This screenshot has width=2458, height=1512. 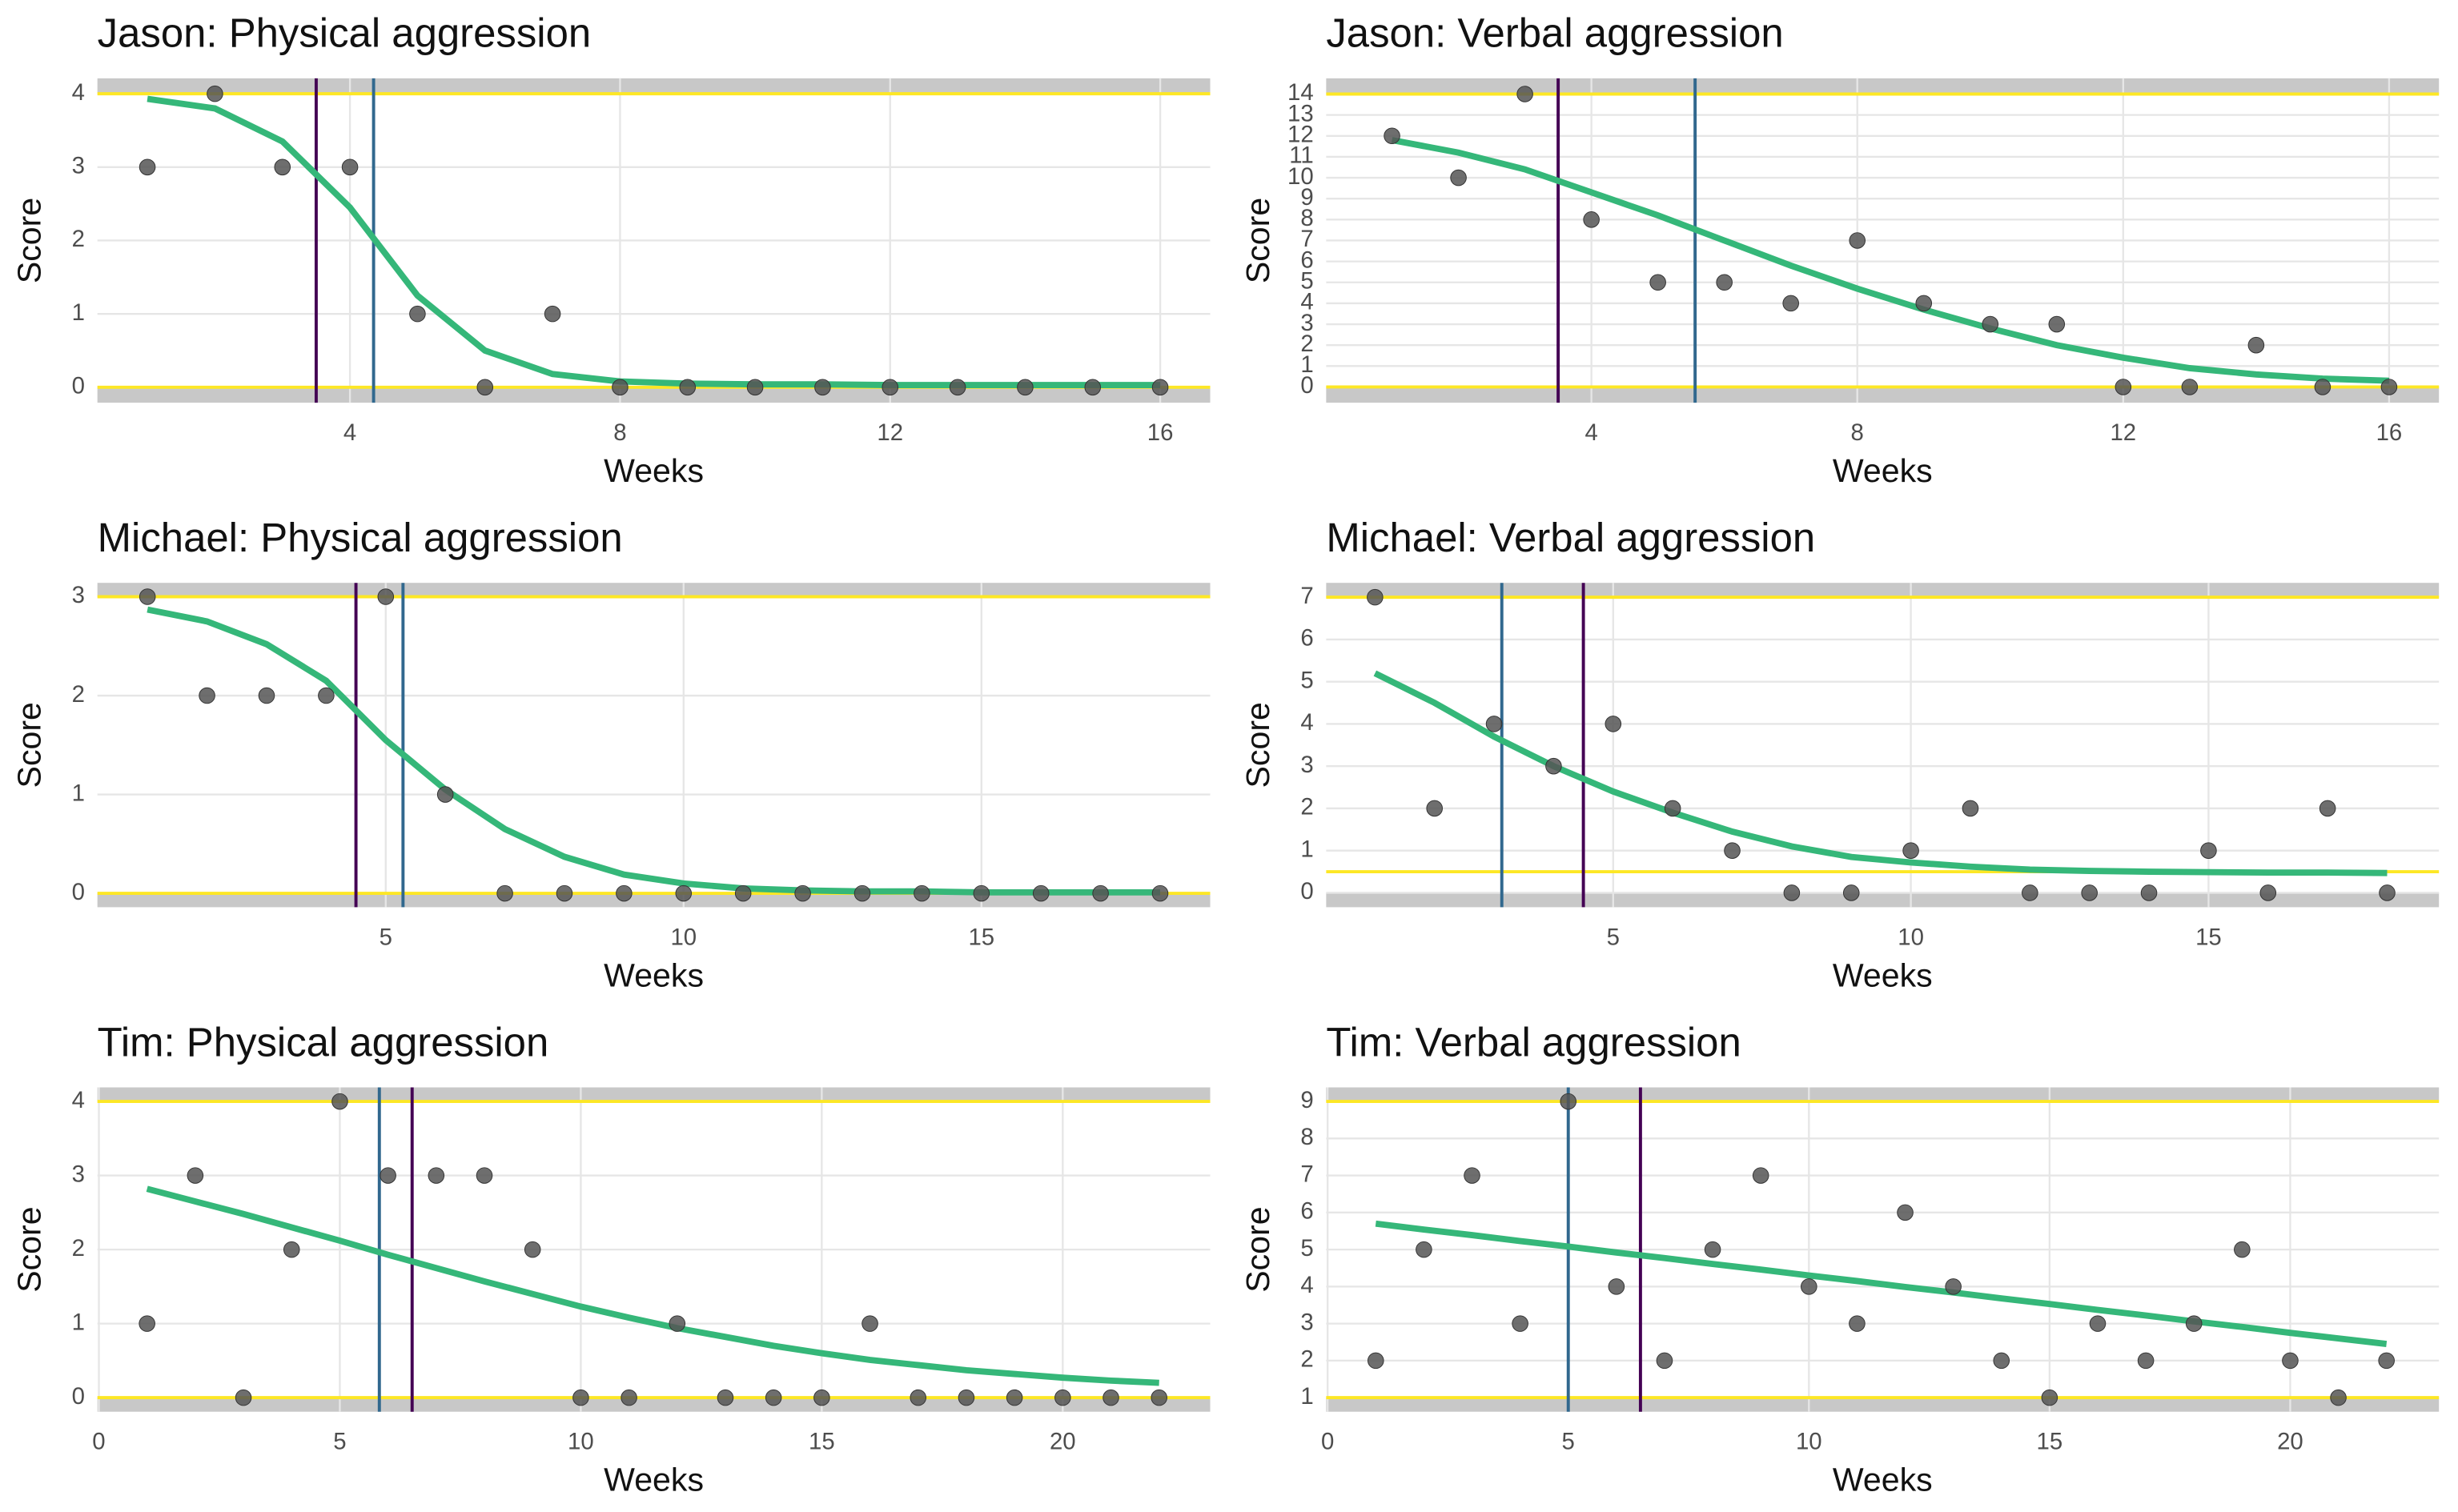 What do you see at coordinates (78, 695) in the screenshot?
I see `y-tick-label: 2` at bounding box center [78, 695].